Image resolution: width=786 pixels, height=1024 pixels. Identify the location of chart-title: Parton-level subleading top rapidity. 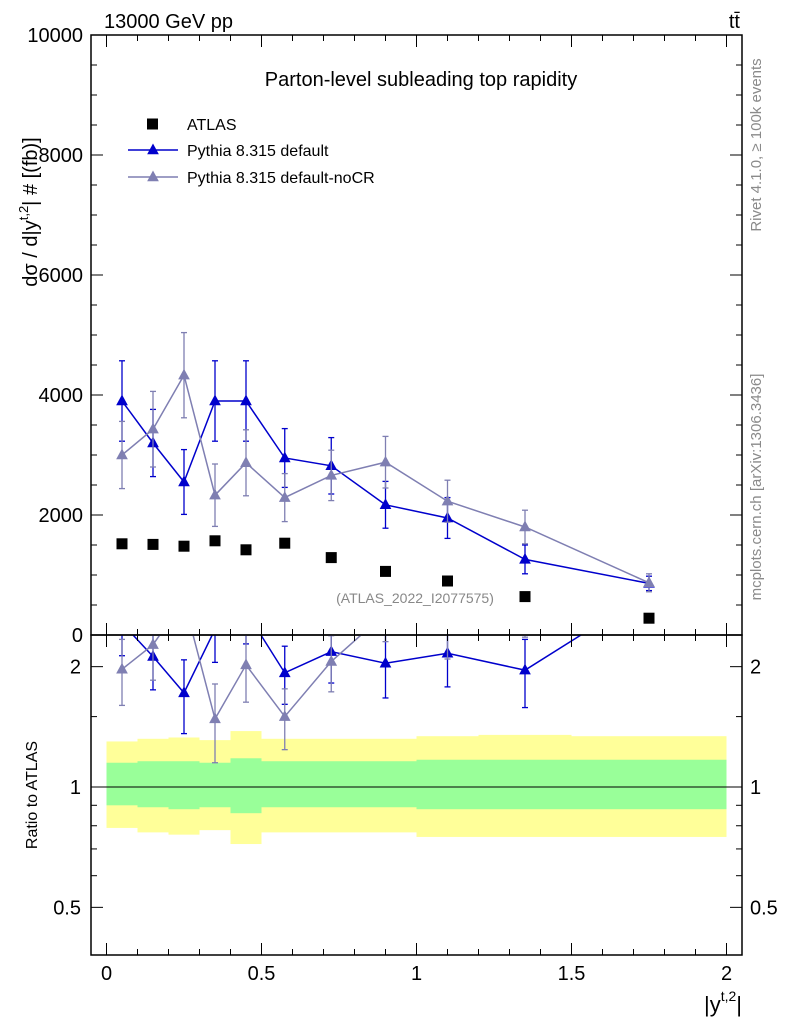
(421, 80).